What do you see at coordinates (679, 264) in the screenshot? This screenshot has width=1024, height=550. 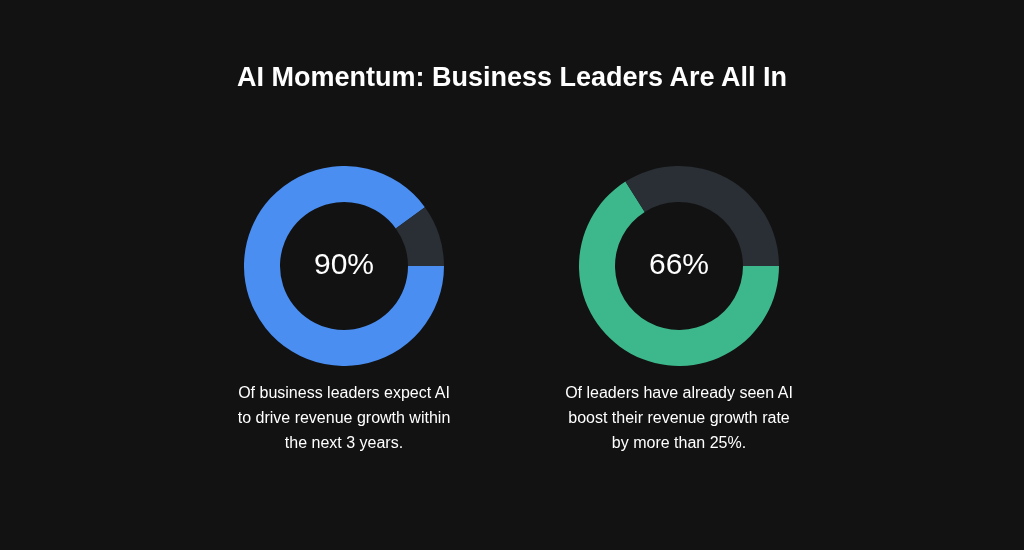 I see `text: 66%` at bounding box center [679, 264].